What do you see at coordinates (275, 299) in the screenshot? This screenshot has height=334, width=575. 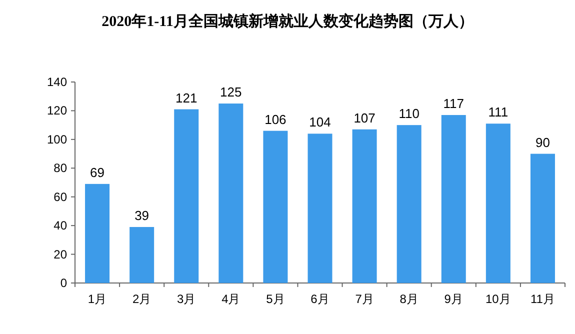 I see `x-tick-label: 5月` at bounding box center [275, 299].